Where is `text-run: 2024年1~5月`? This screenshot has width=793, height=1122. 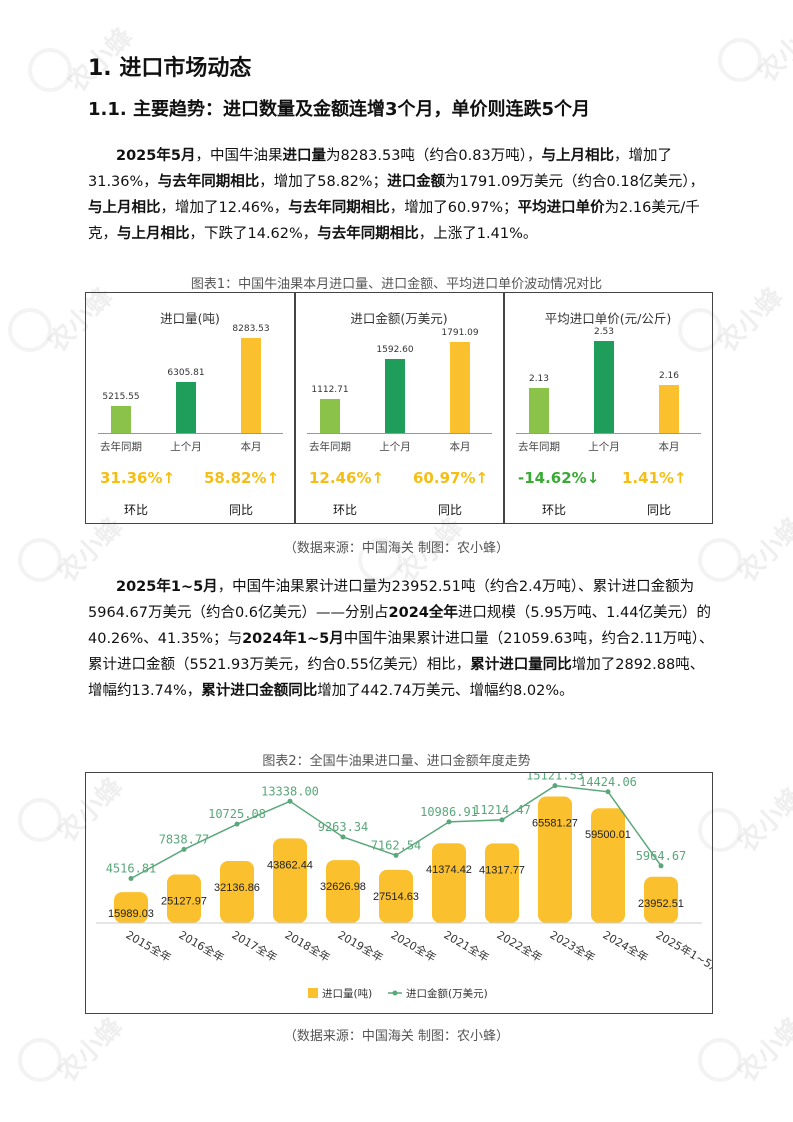 text-run: 2024年1~5月 is located at coordinates (293, 639).